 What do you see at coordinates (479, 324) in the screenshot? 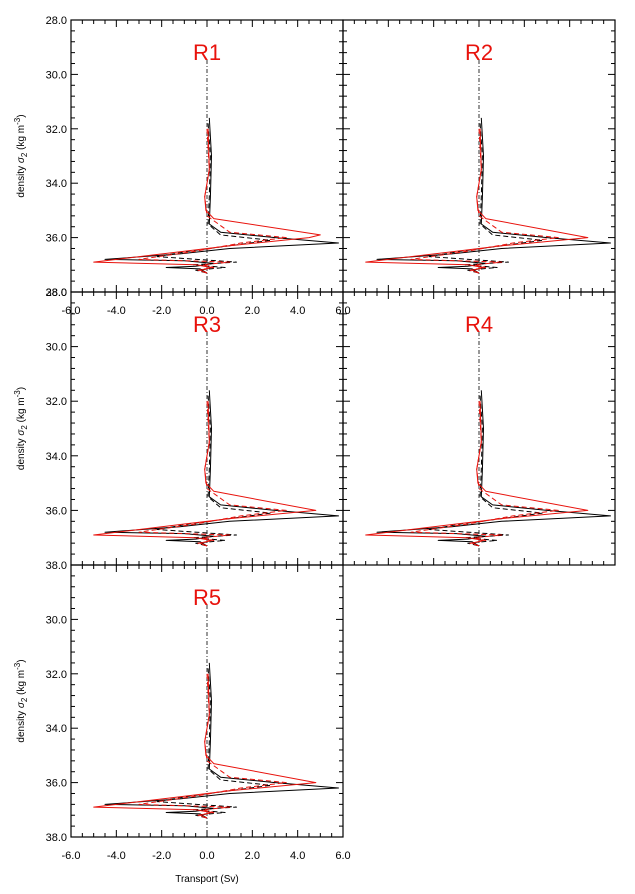
I see `panel-title: R4` at bounding box center [479, 324].